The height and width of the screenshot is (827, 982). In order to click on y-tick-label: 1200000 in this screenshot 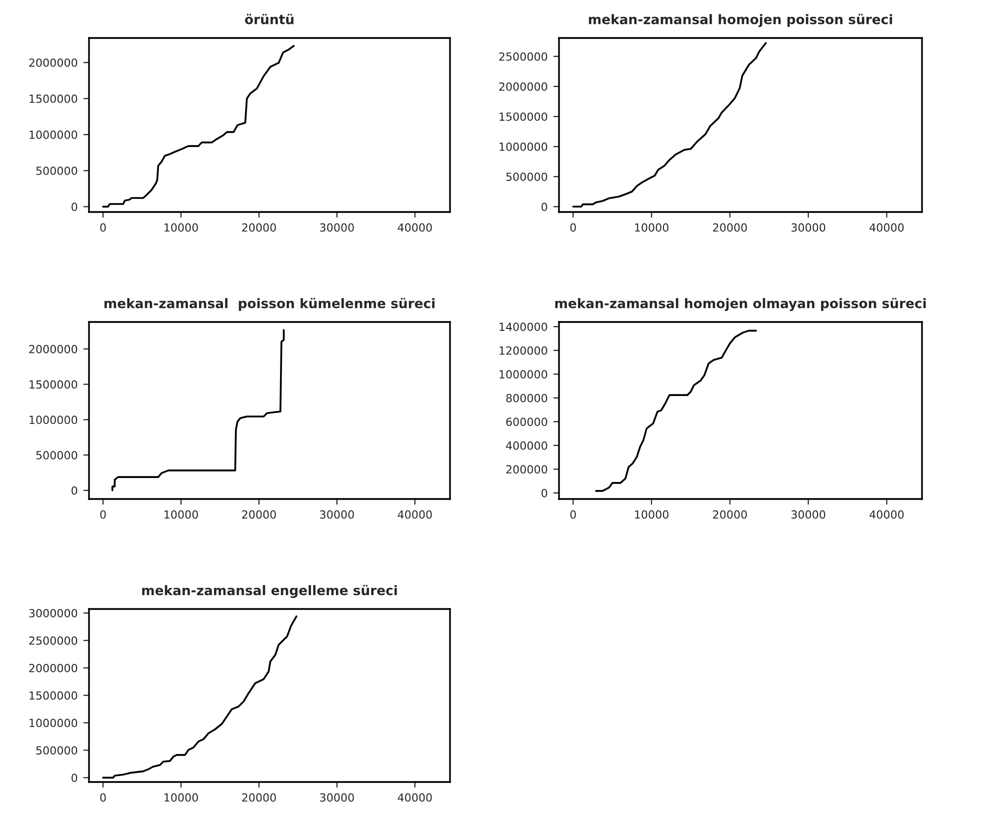, I will do `click(524, 350)`.